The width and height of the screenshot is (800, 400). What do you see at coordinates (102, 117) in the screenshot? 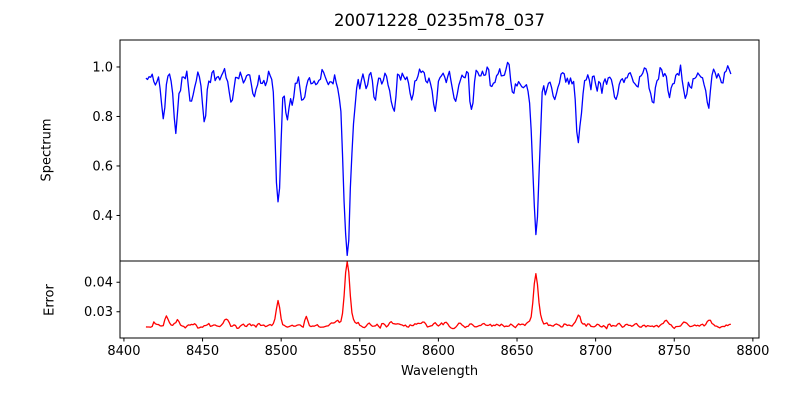
I see `spectrum-y-tick-label: 0.8` at bounding box center [102, 117].